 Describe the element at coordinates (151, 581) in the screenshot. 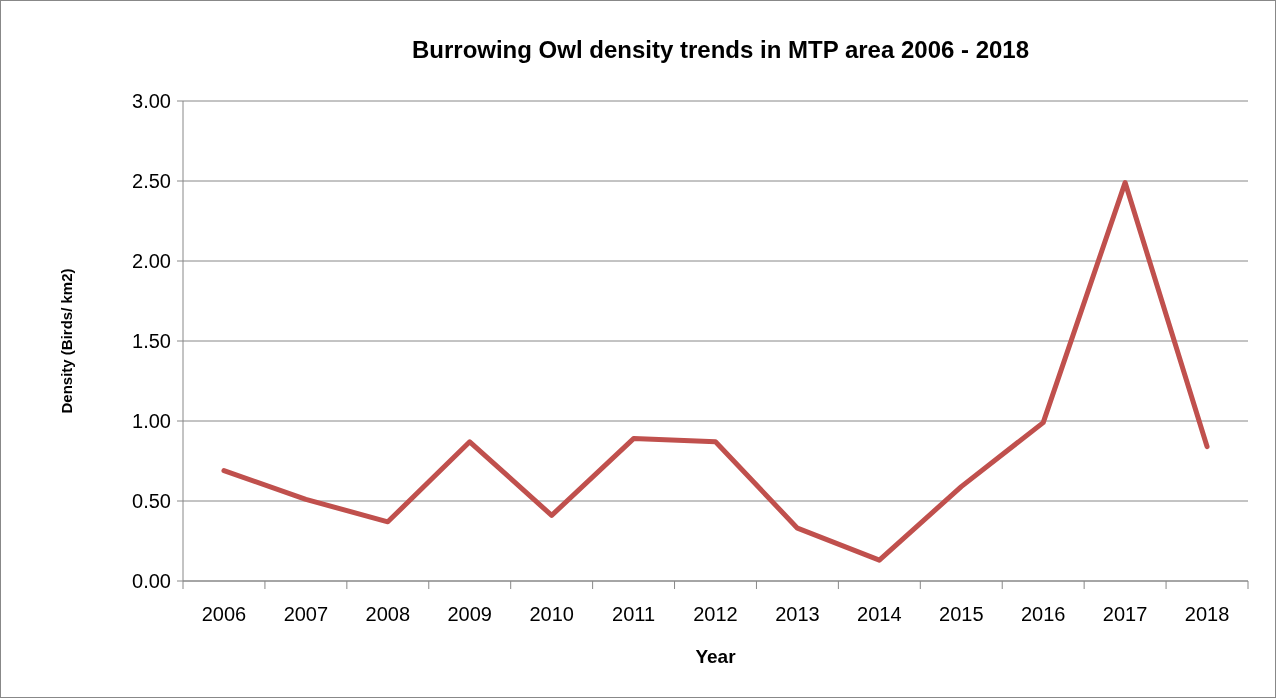

I see `y-tick-label: 0.00` at that location.